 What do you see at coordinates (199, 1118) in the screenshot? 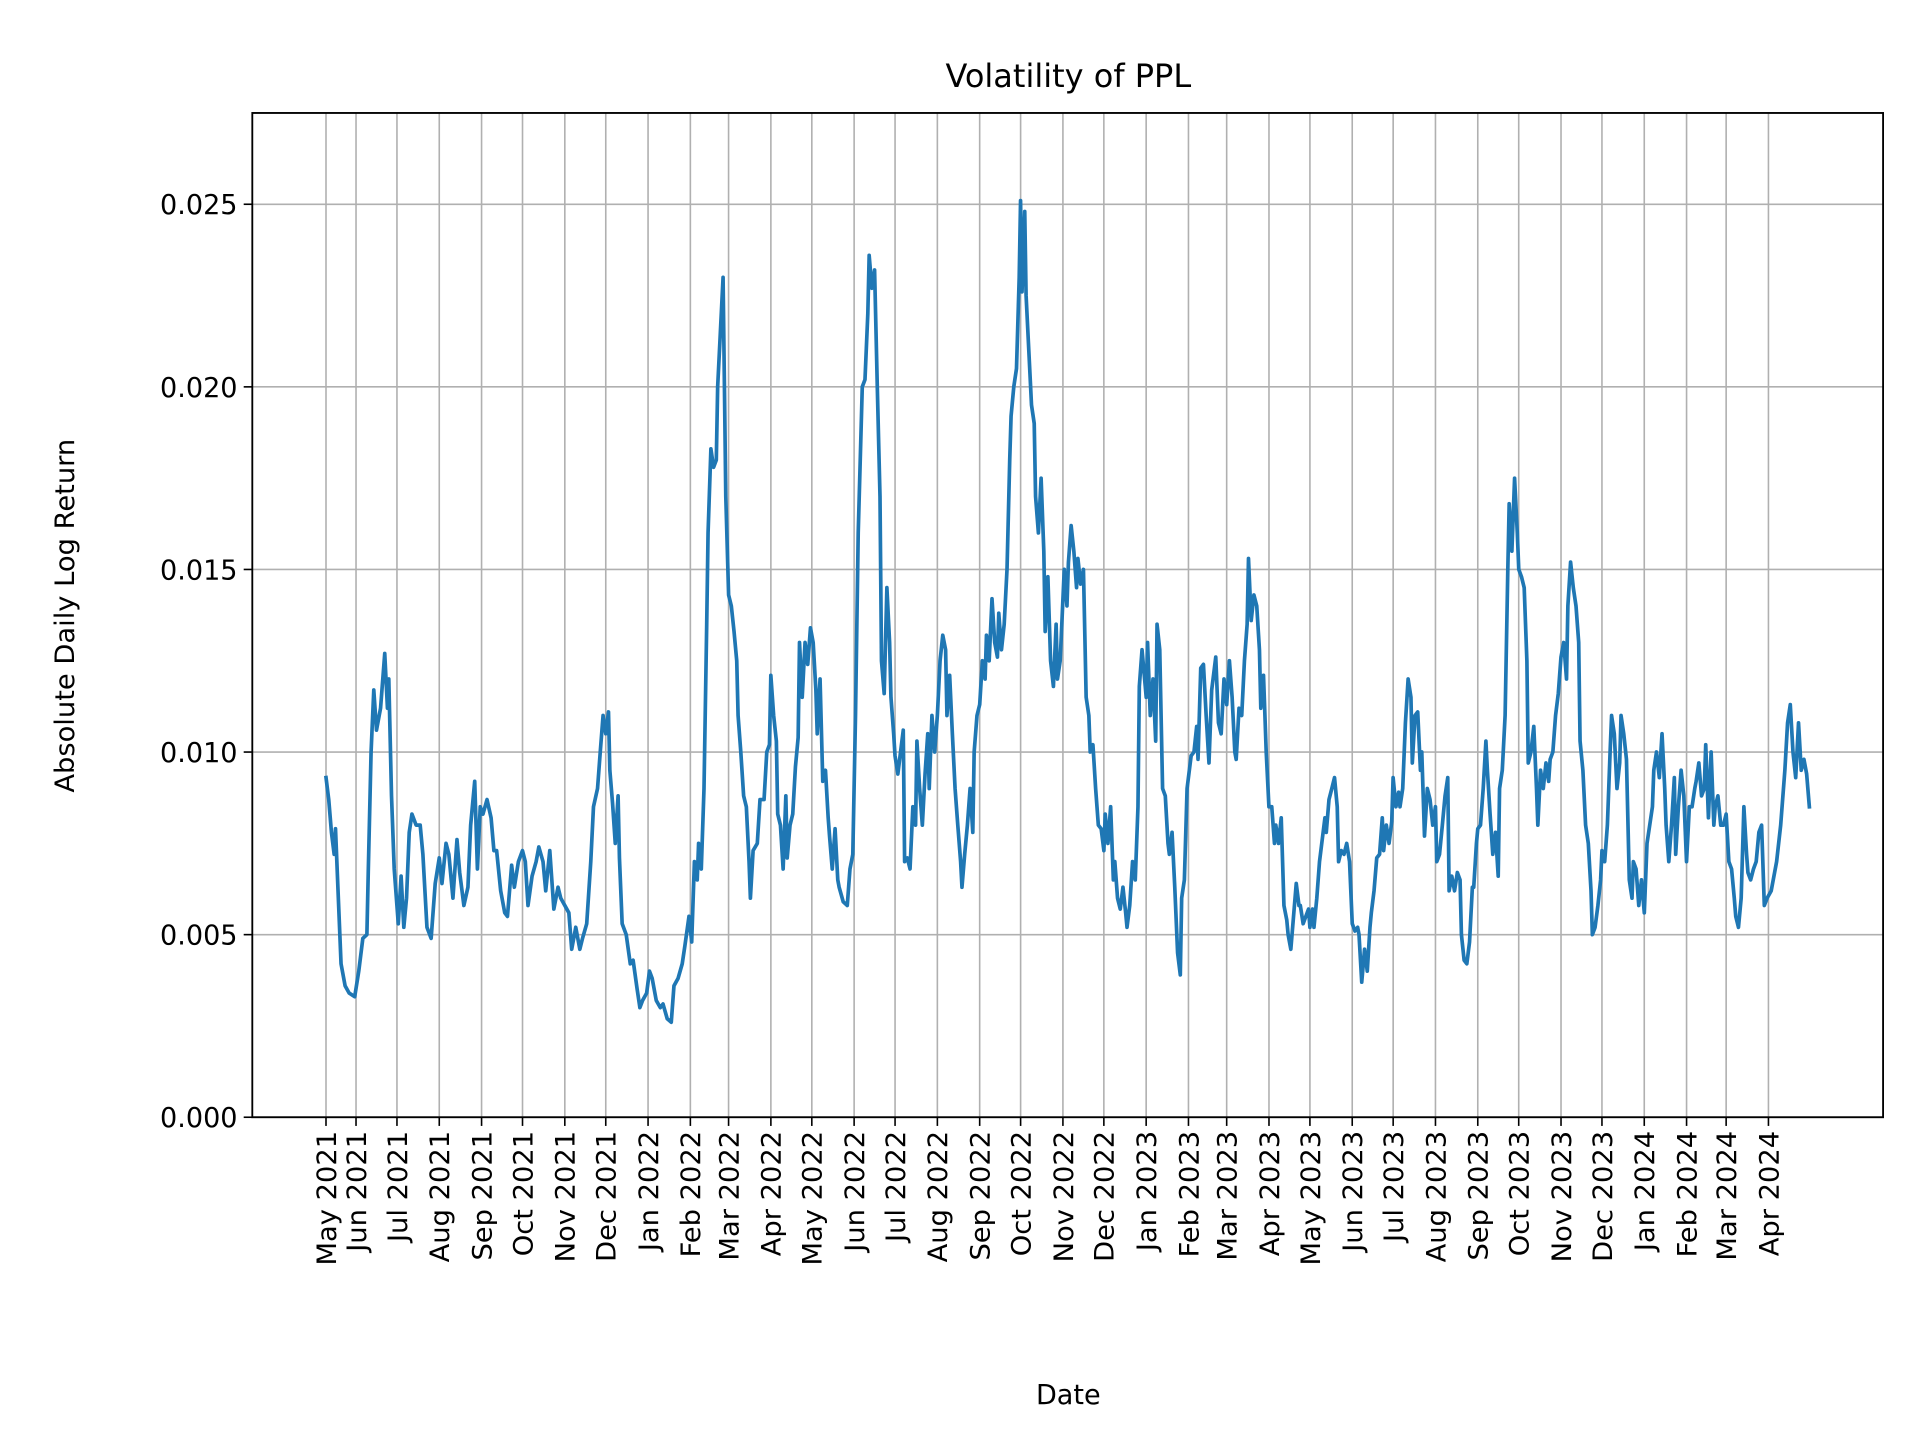
I see `y-tick-label: 0.000` at bounding box center [199, 1118].